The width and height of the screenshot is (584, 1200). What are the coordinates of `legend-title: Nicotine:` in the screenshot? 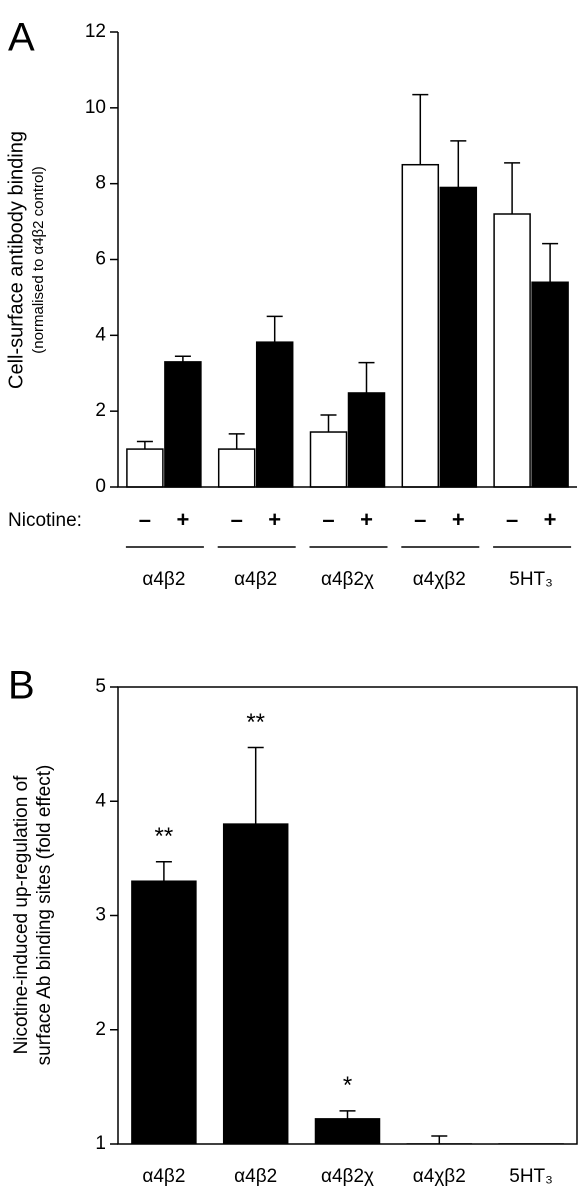 It's located at (45, 520).